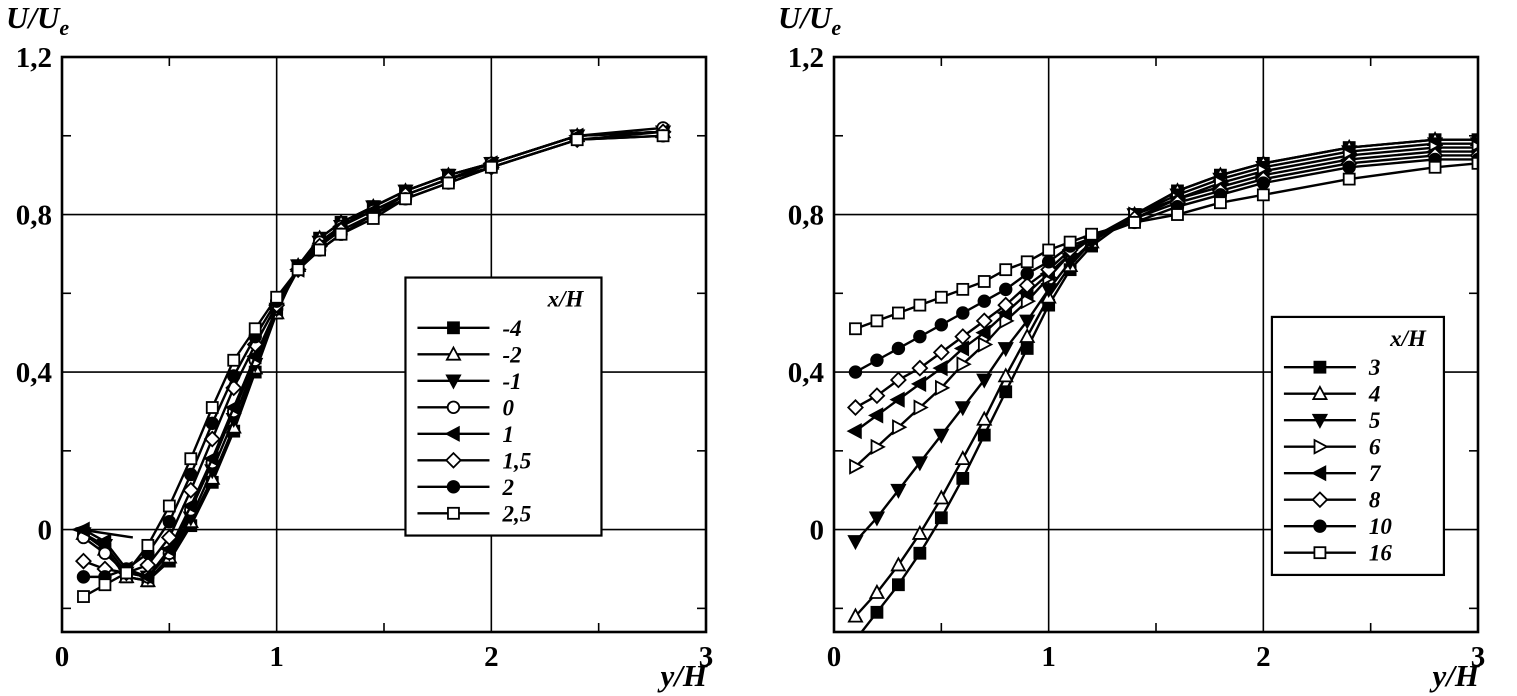  What do you see at coordinates (1358, 446) in the screenshot?
I see `legend-box` at bounding box center [1358, 446].